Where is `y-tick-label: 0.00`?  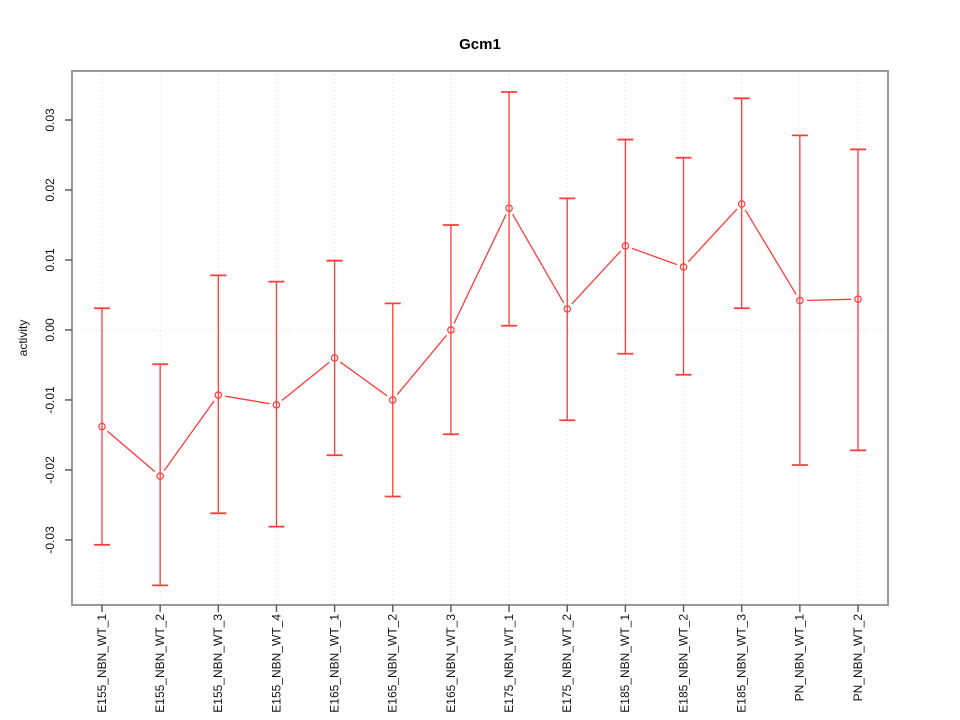 y-tick-label: 0.00 is located at coordinates (50, 330).